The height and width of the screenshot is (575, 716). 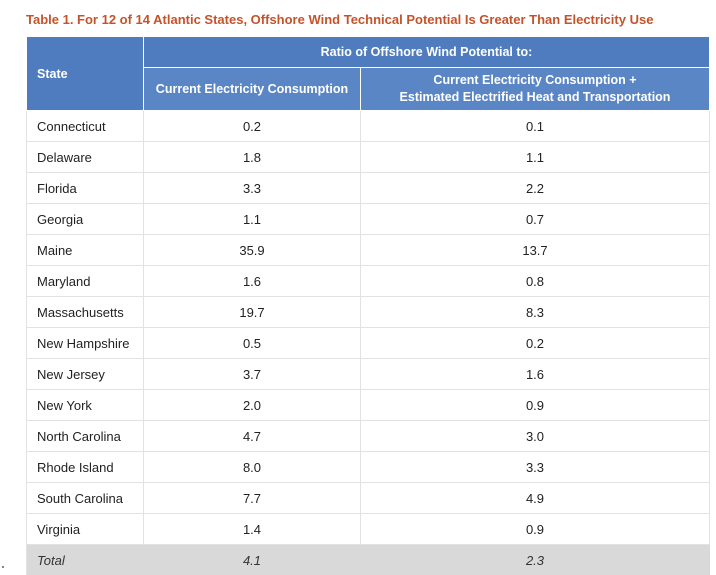 I want to click on consumption-cell: 1.8, so click(x=252, y=157).